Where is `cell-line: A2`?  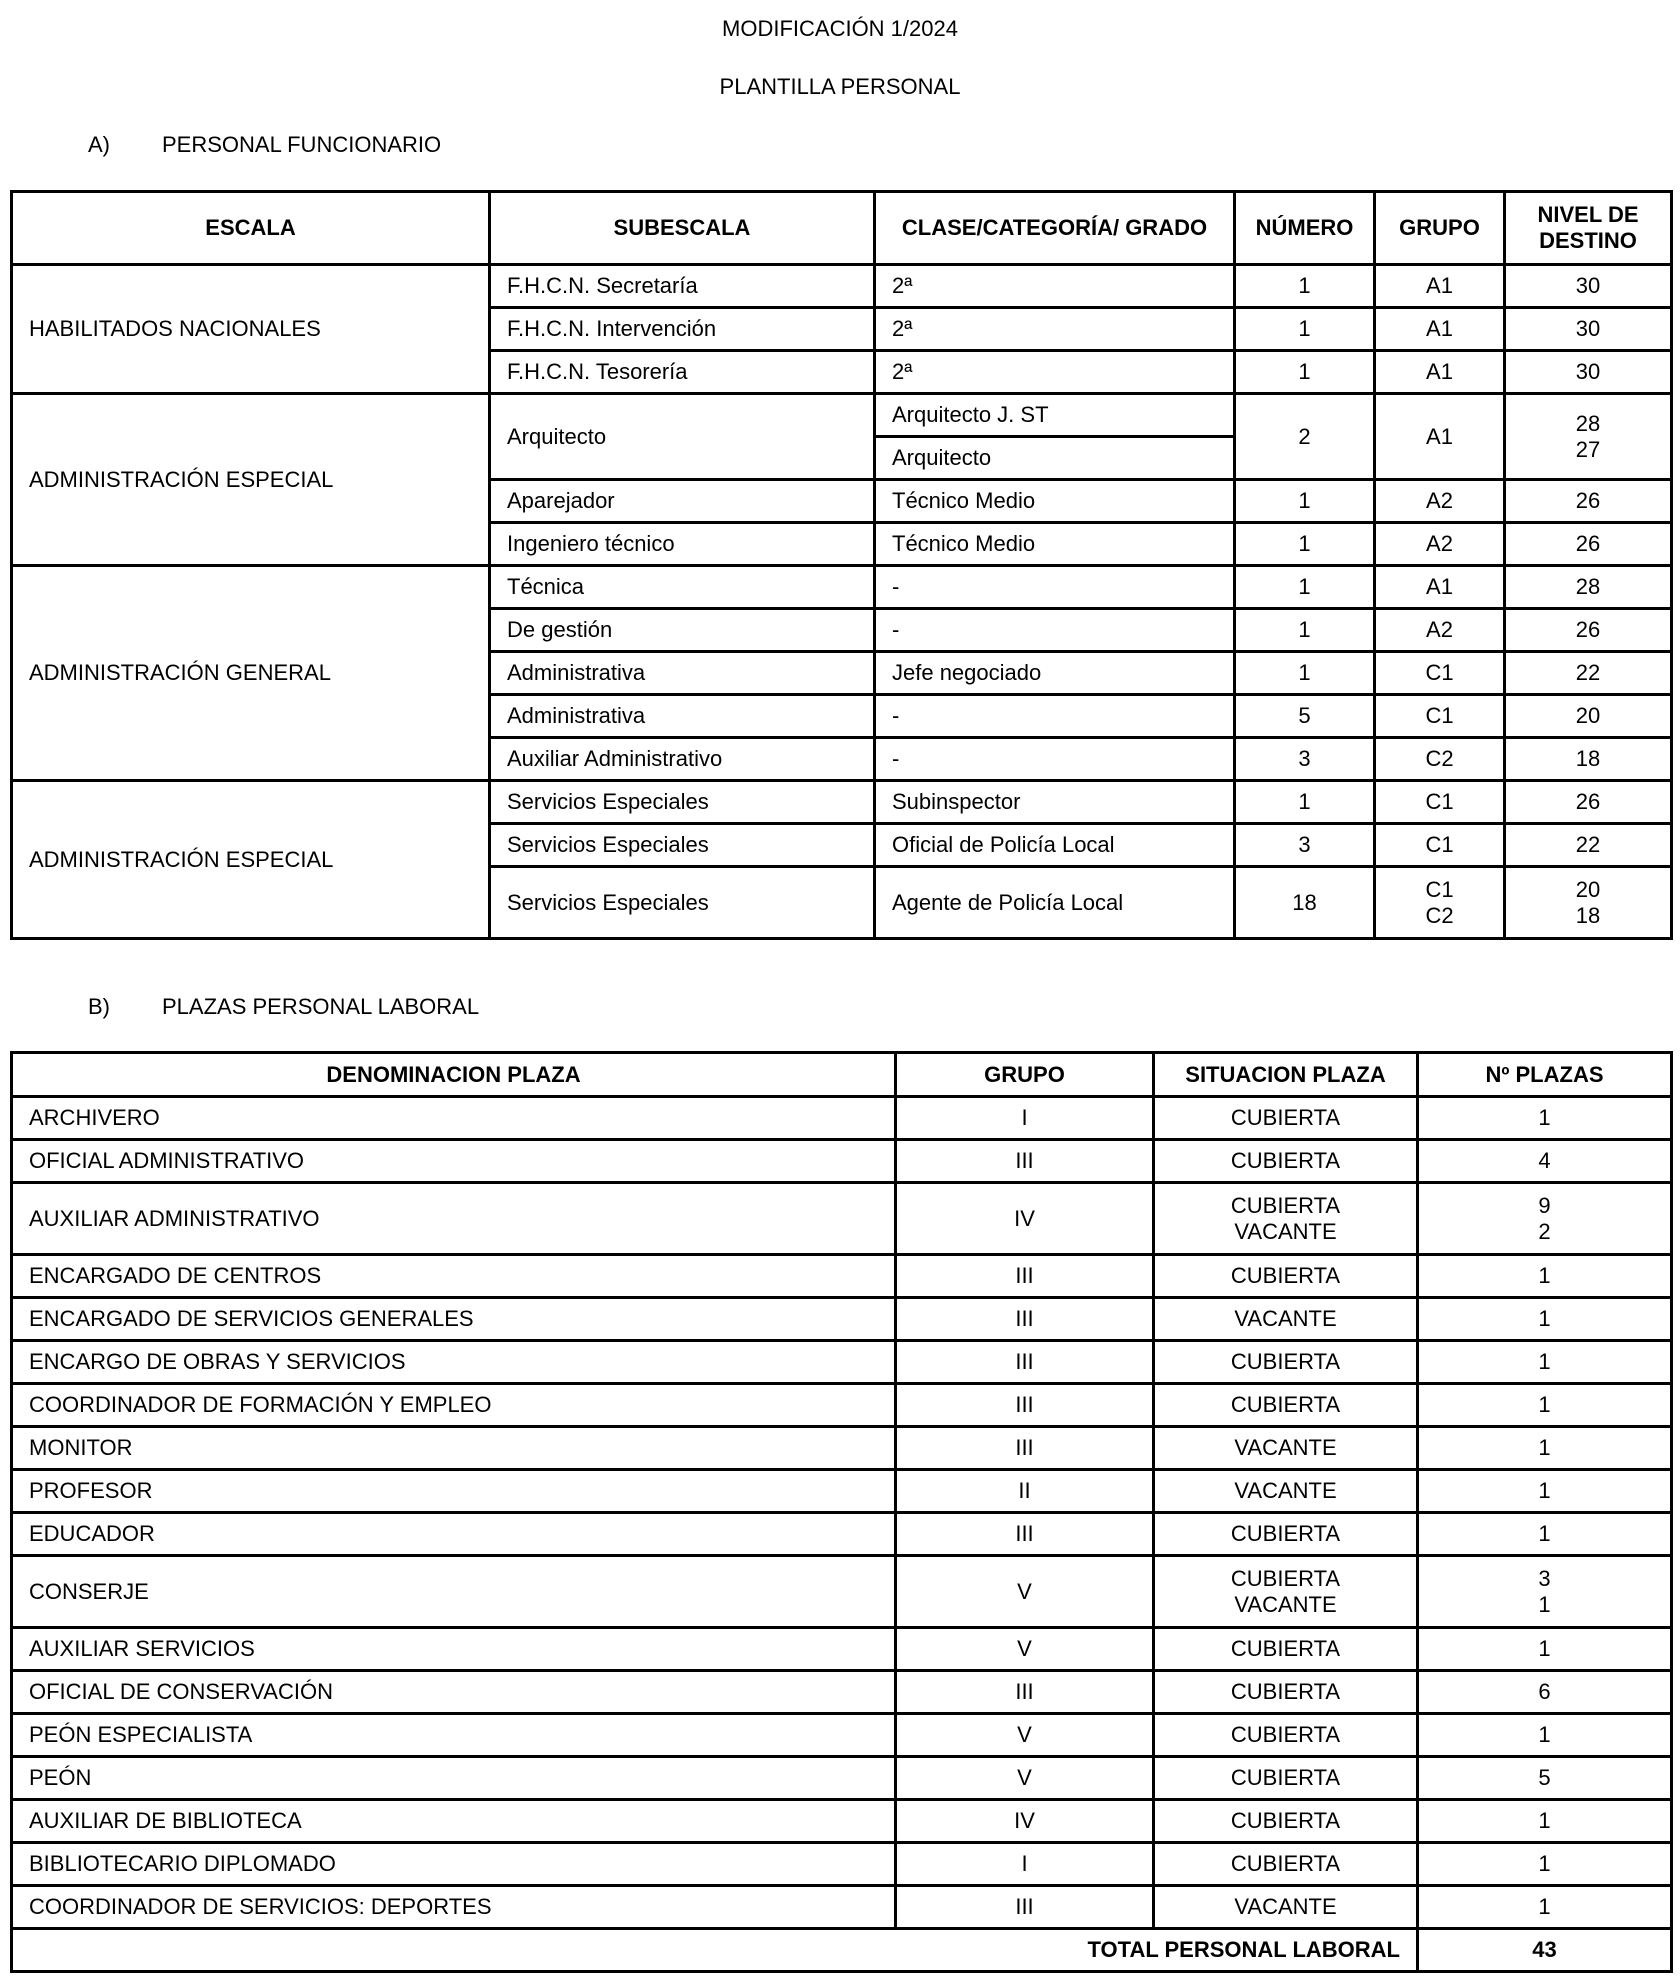
cell-line: A2 is located at coordinates (1439, 629).